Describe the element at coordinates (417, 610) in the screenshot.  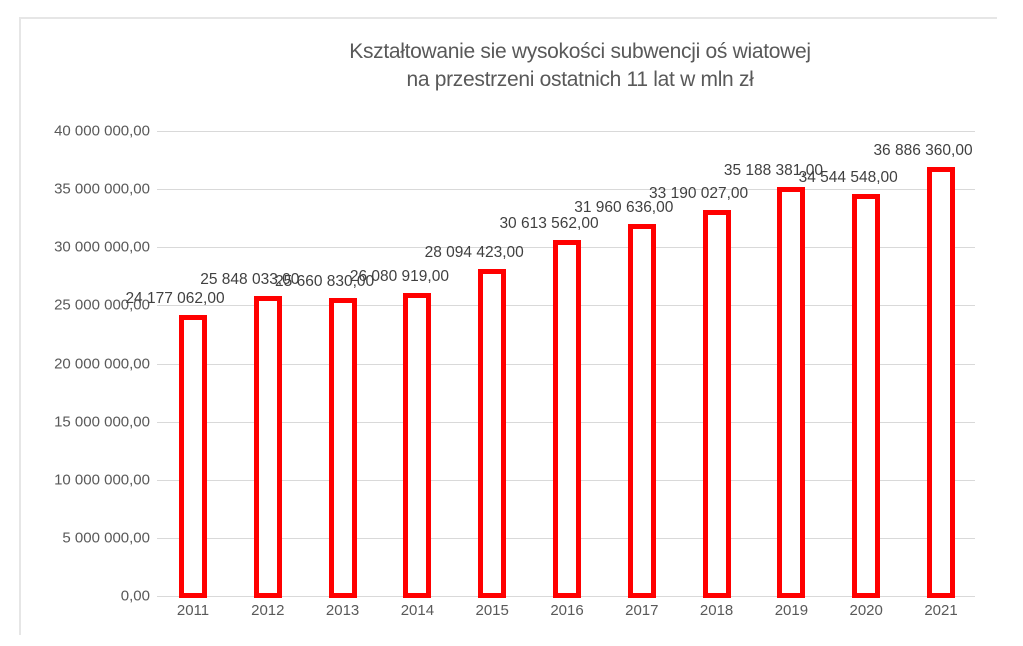
I see `x-axis-tick-label: 2014` at that location.